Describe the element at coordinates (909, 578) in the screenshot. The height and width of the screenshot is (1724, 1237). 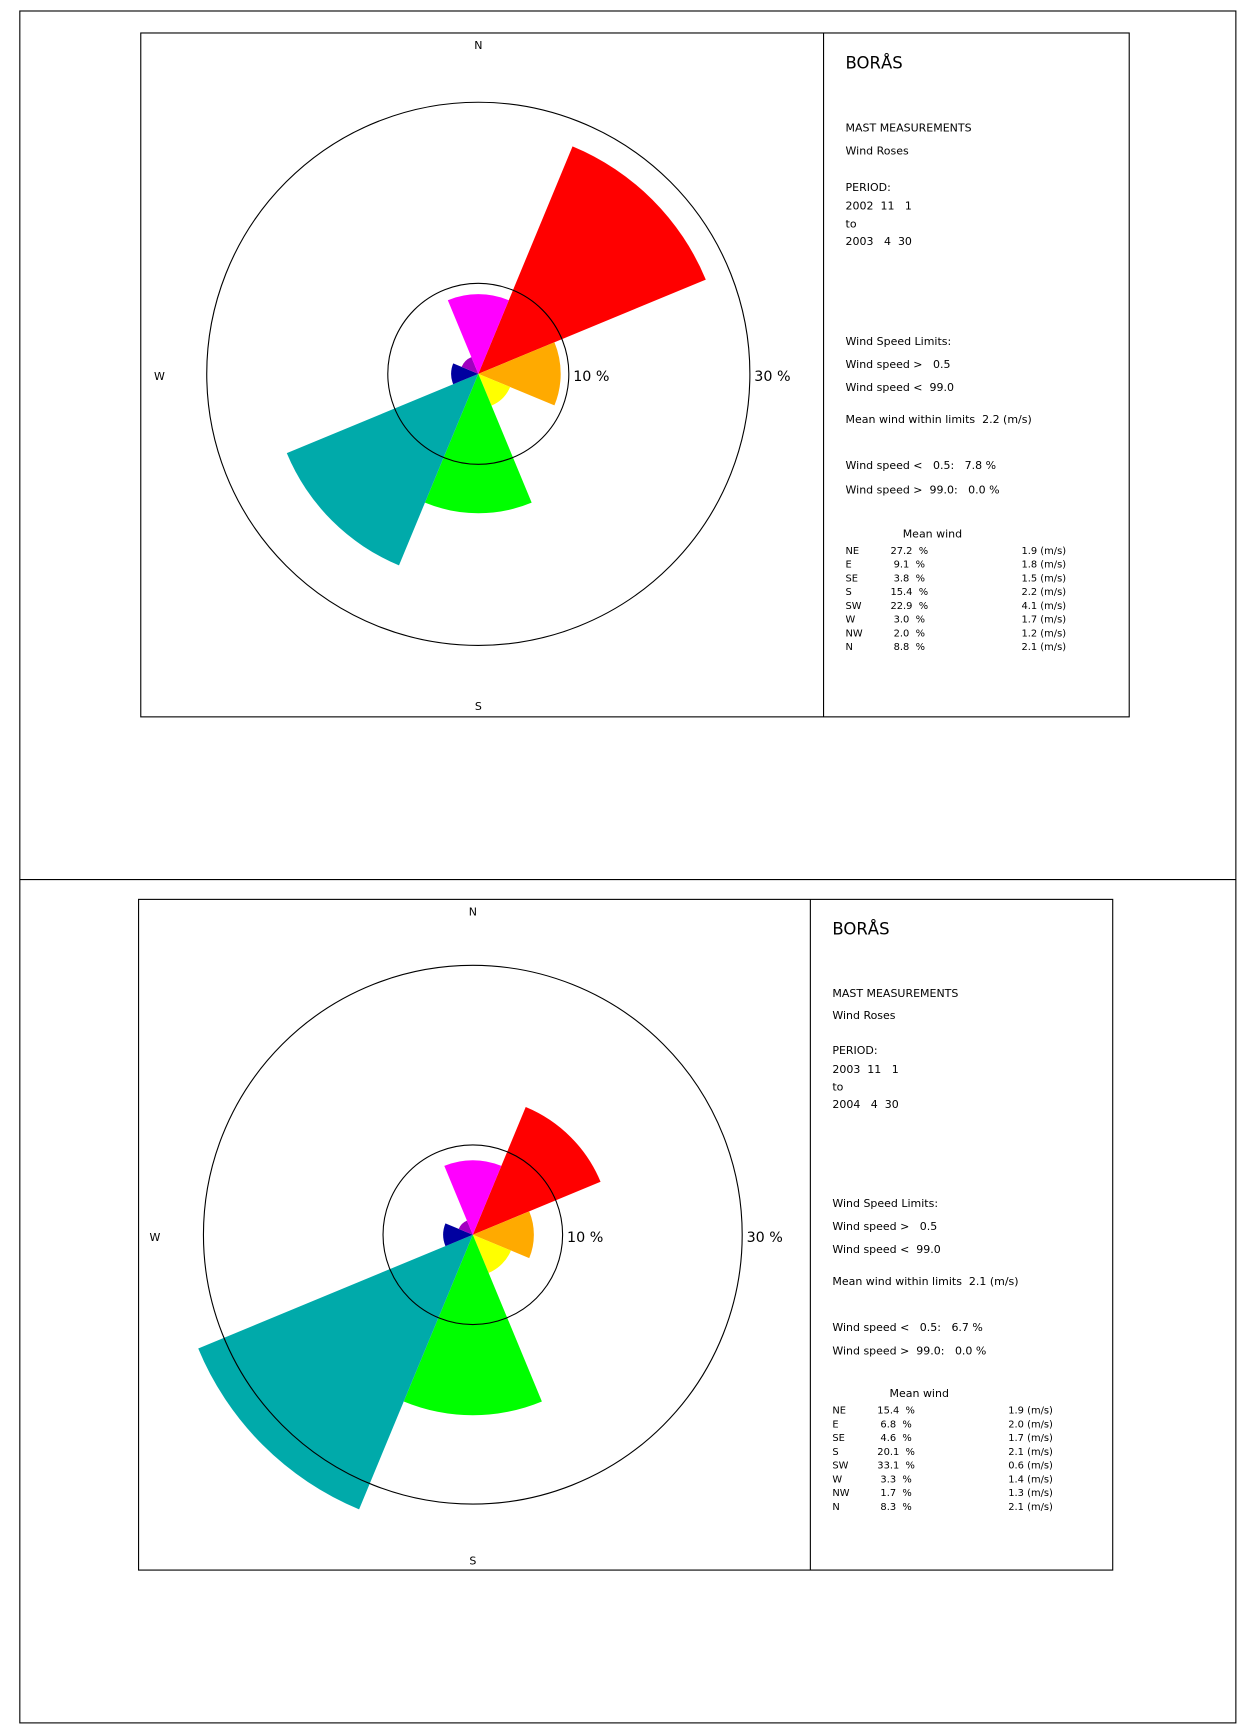
I see `frequency-label: 3.8 %` at that location.